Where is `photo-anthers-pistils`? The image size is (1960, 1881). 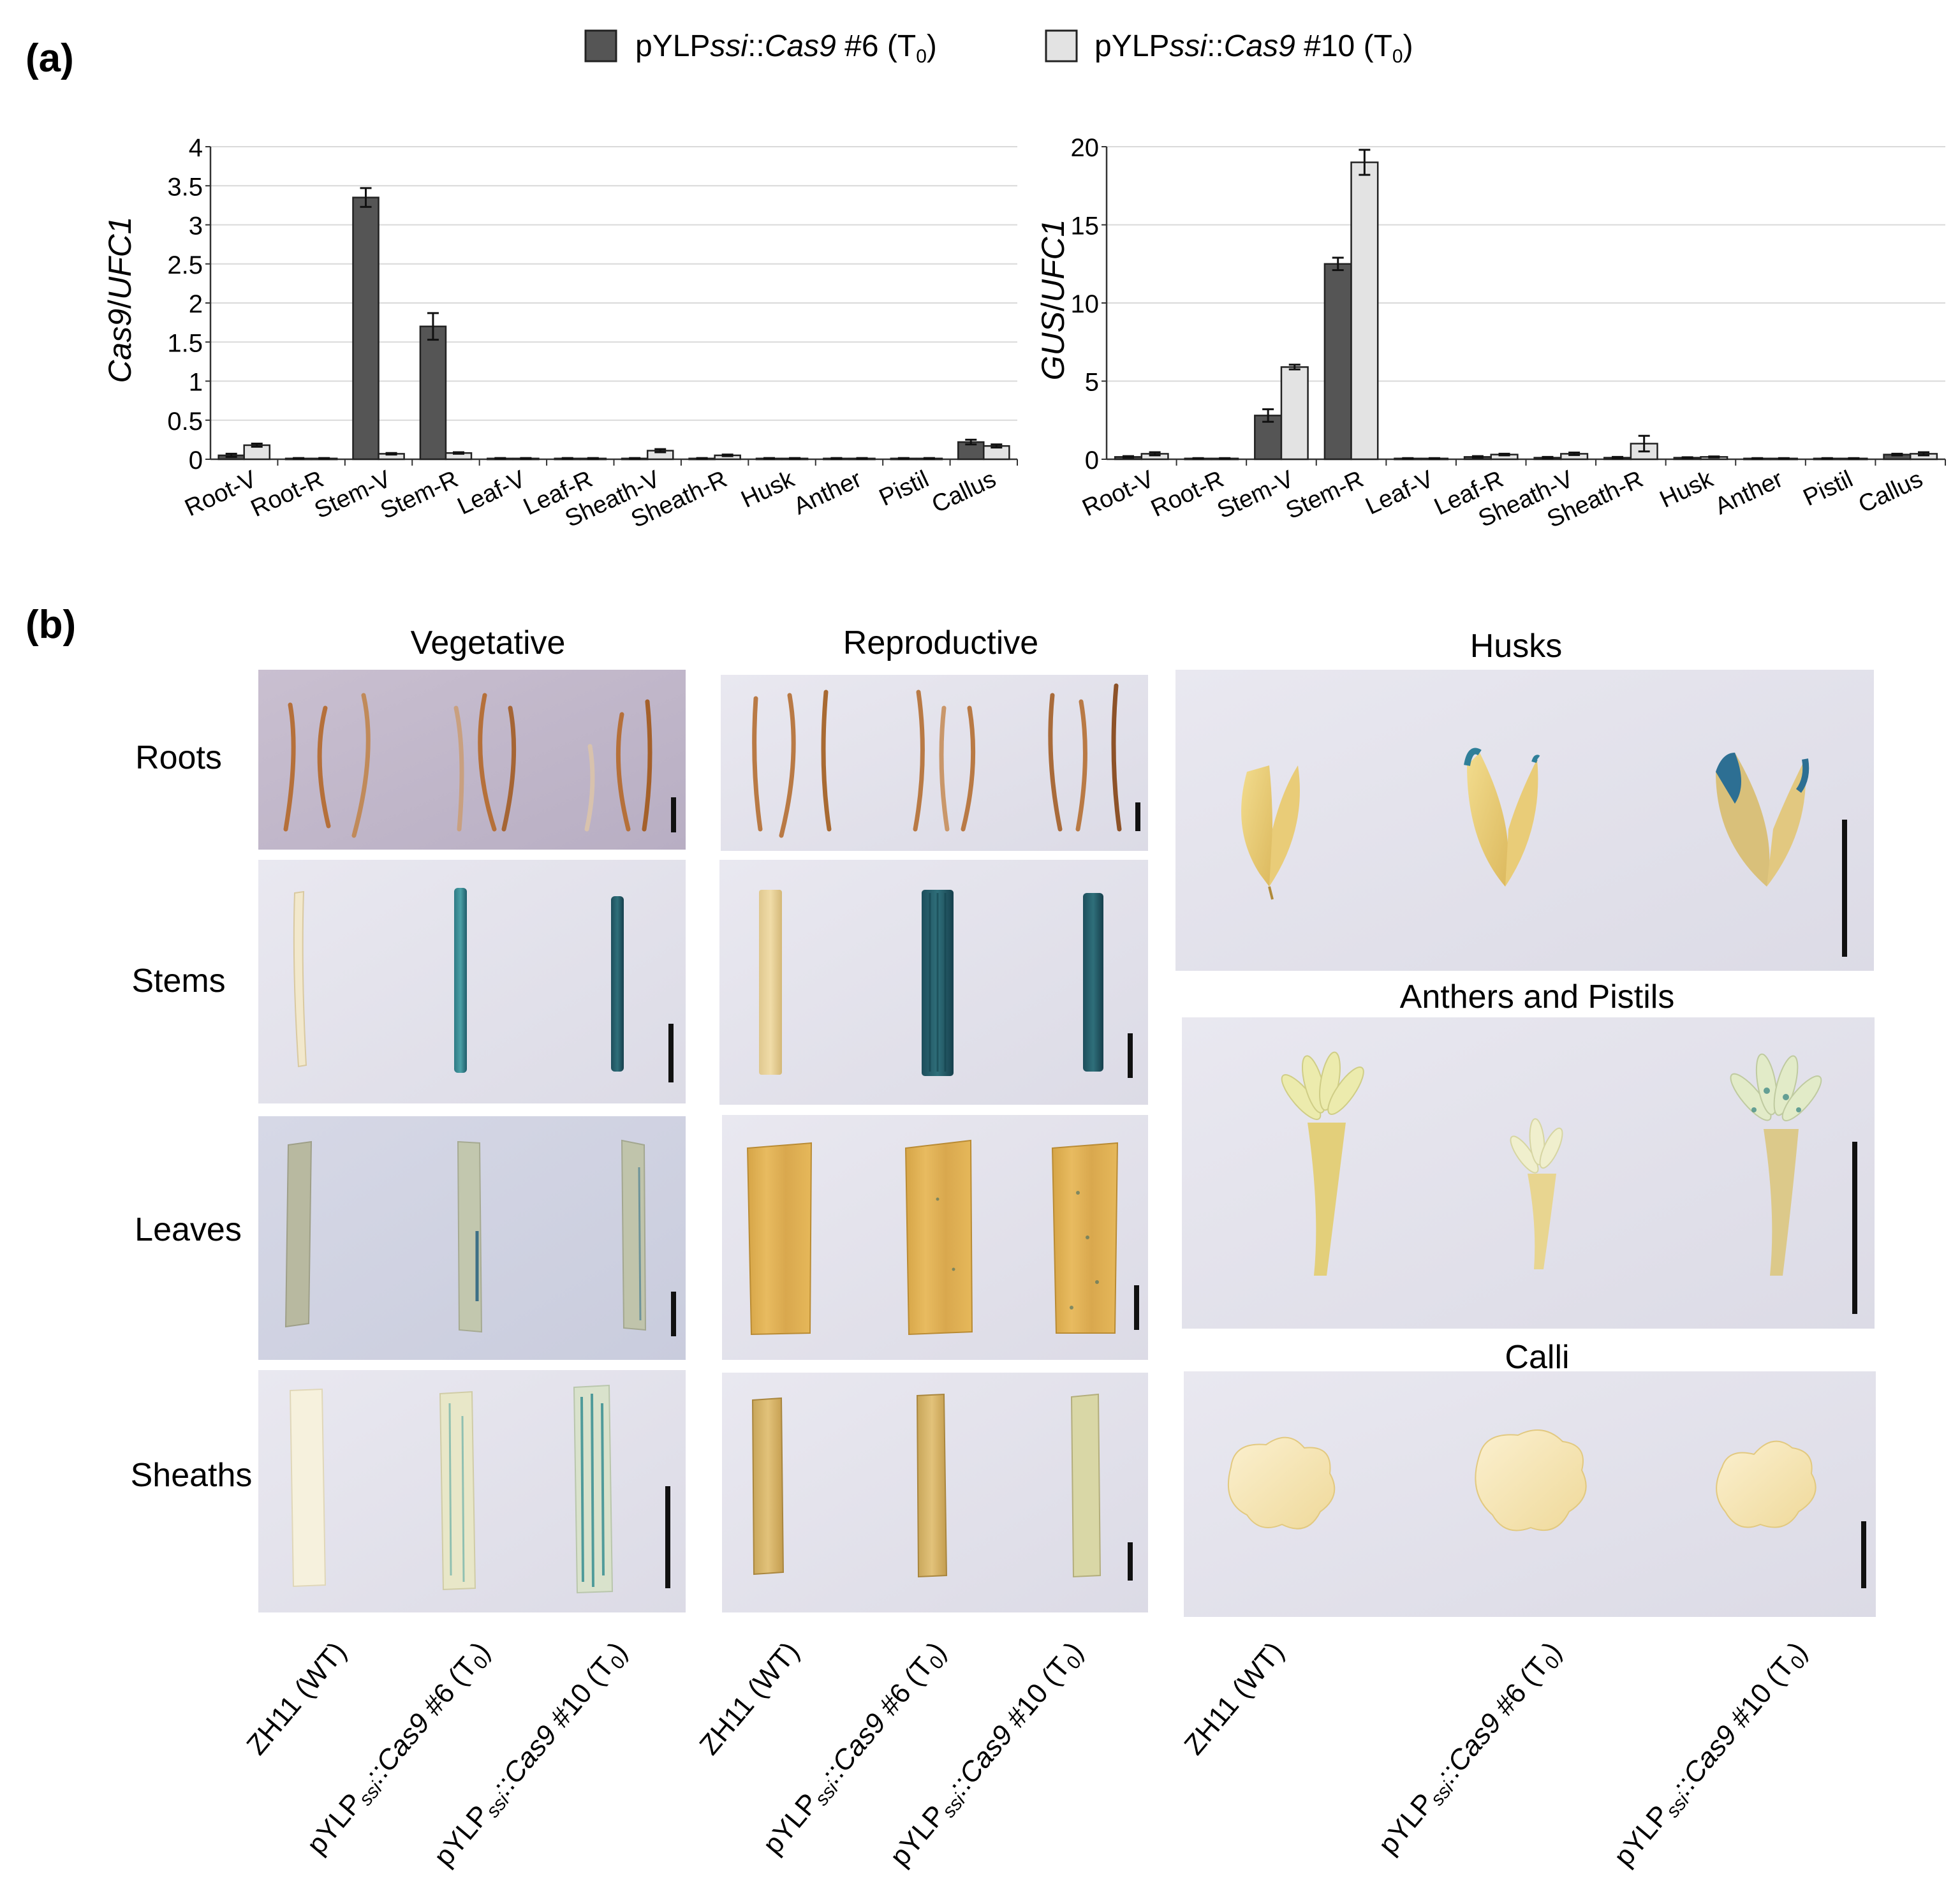 photo-anthers-pistils is located at coordinates (1528, 1173).